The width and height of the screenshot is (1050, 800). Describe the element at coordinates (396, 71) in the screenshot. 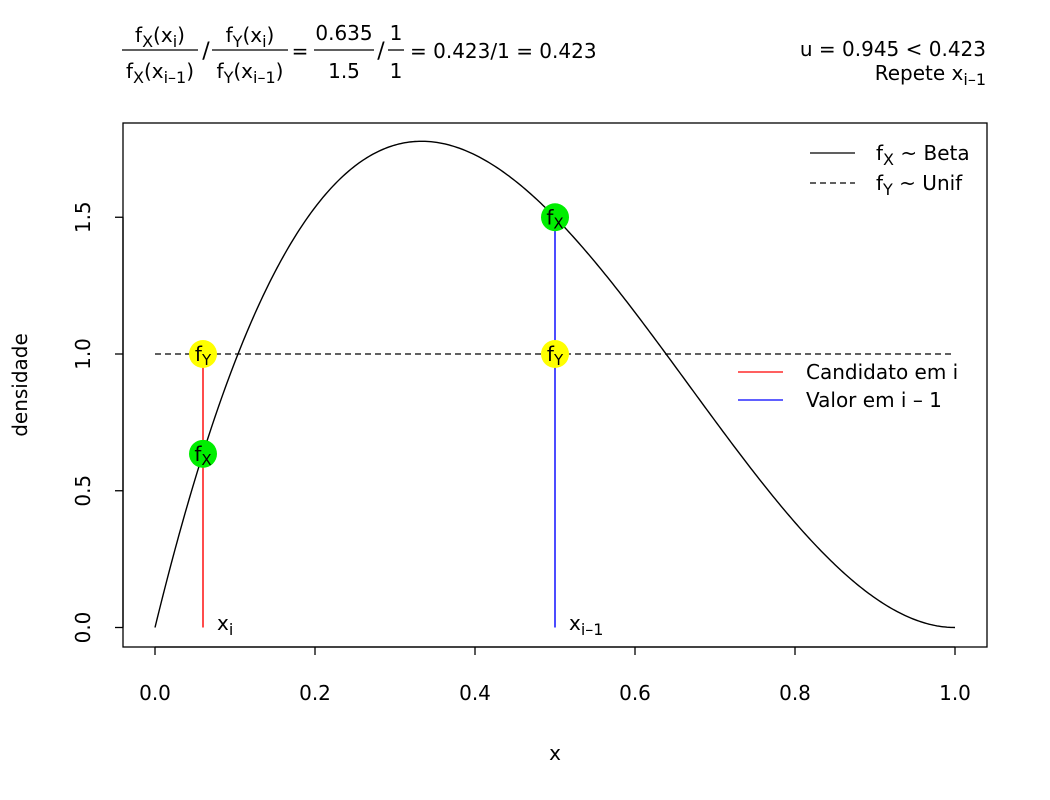

I see `formula-value-den-2: 1` at that location.